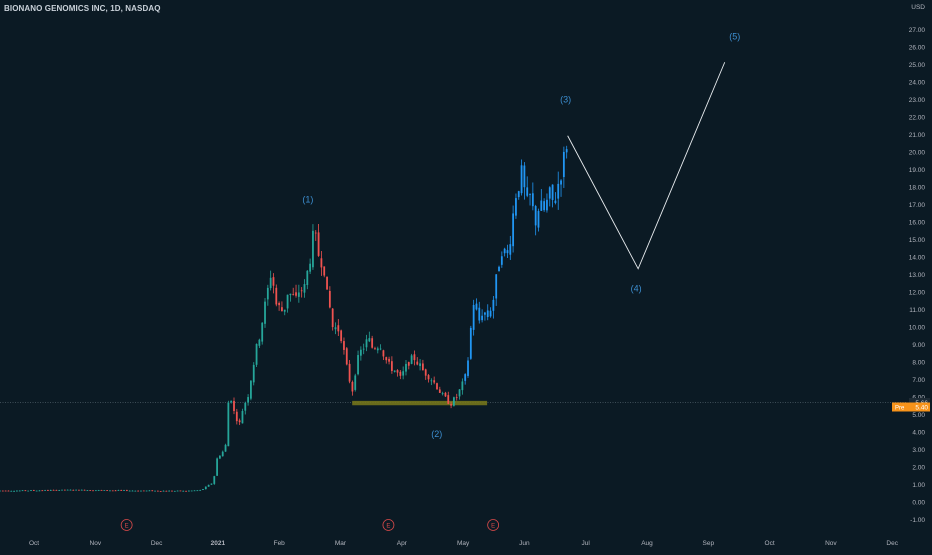 The width and height of the screenshot is (932, 555). I want to click on y-tick-label: 27.00, so click(917, 30).